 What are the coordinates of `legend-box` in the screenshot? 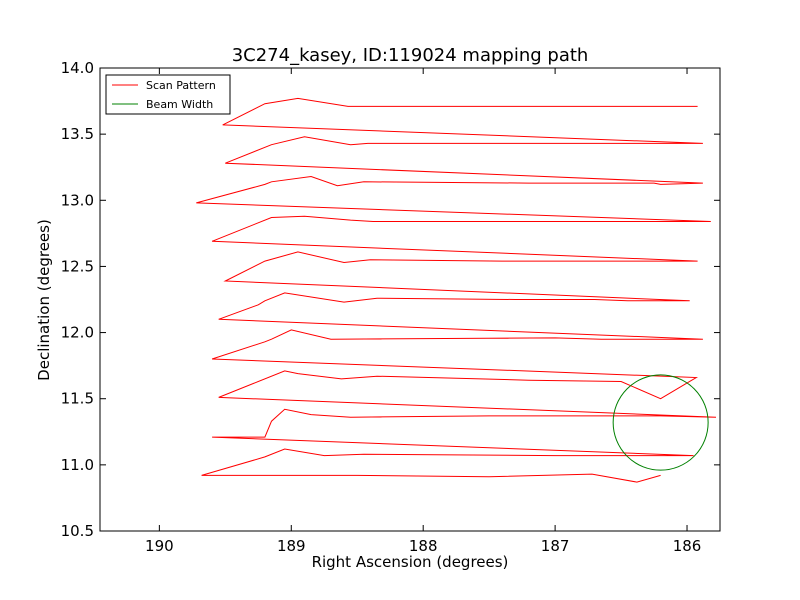 It's located at (168, 94).